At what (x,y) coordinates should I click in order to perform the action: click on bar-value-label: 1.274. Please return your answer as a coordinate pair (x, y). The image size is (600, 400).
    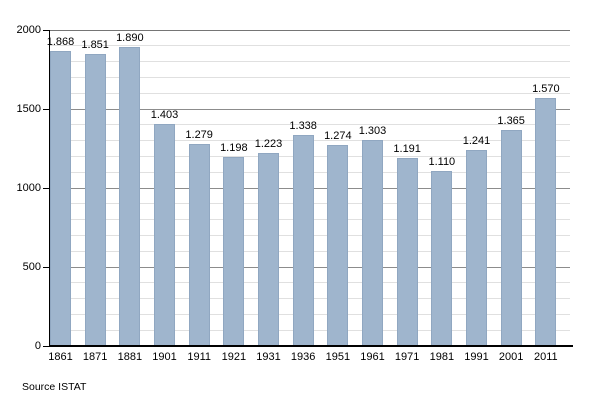
    Looking at the image, I should click on (338, 135).